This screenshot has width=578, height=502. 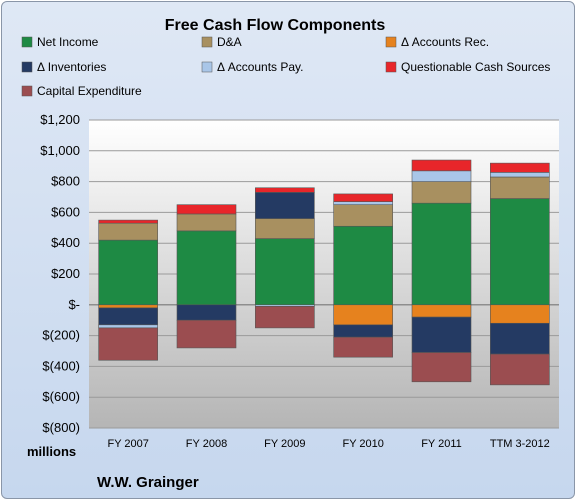 What do you see at coordinates (71, 67) in the screenshot?
I see `legend-label-3: Δ Inventories` at bounding box center [71, 67].